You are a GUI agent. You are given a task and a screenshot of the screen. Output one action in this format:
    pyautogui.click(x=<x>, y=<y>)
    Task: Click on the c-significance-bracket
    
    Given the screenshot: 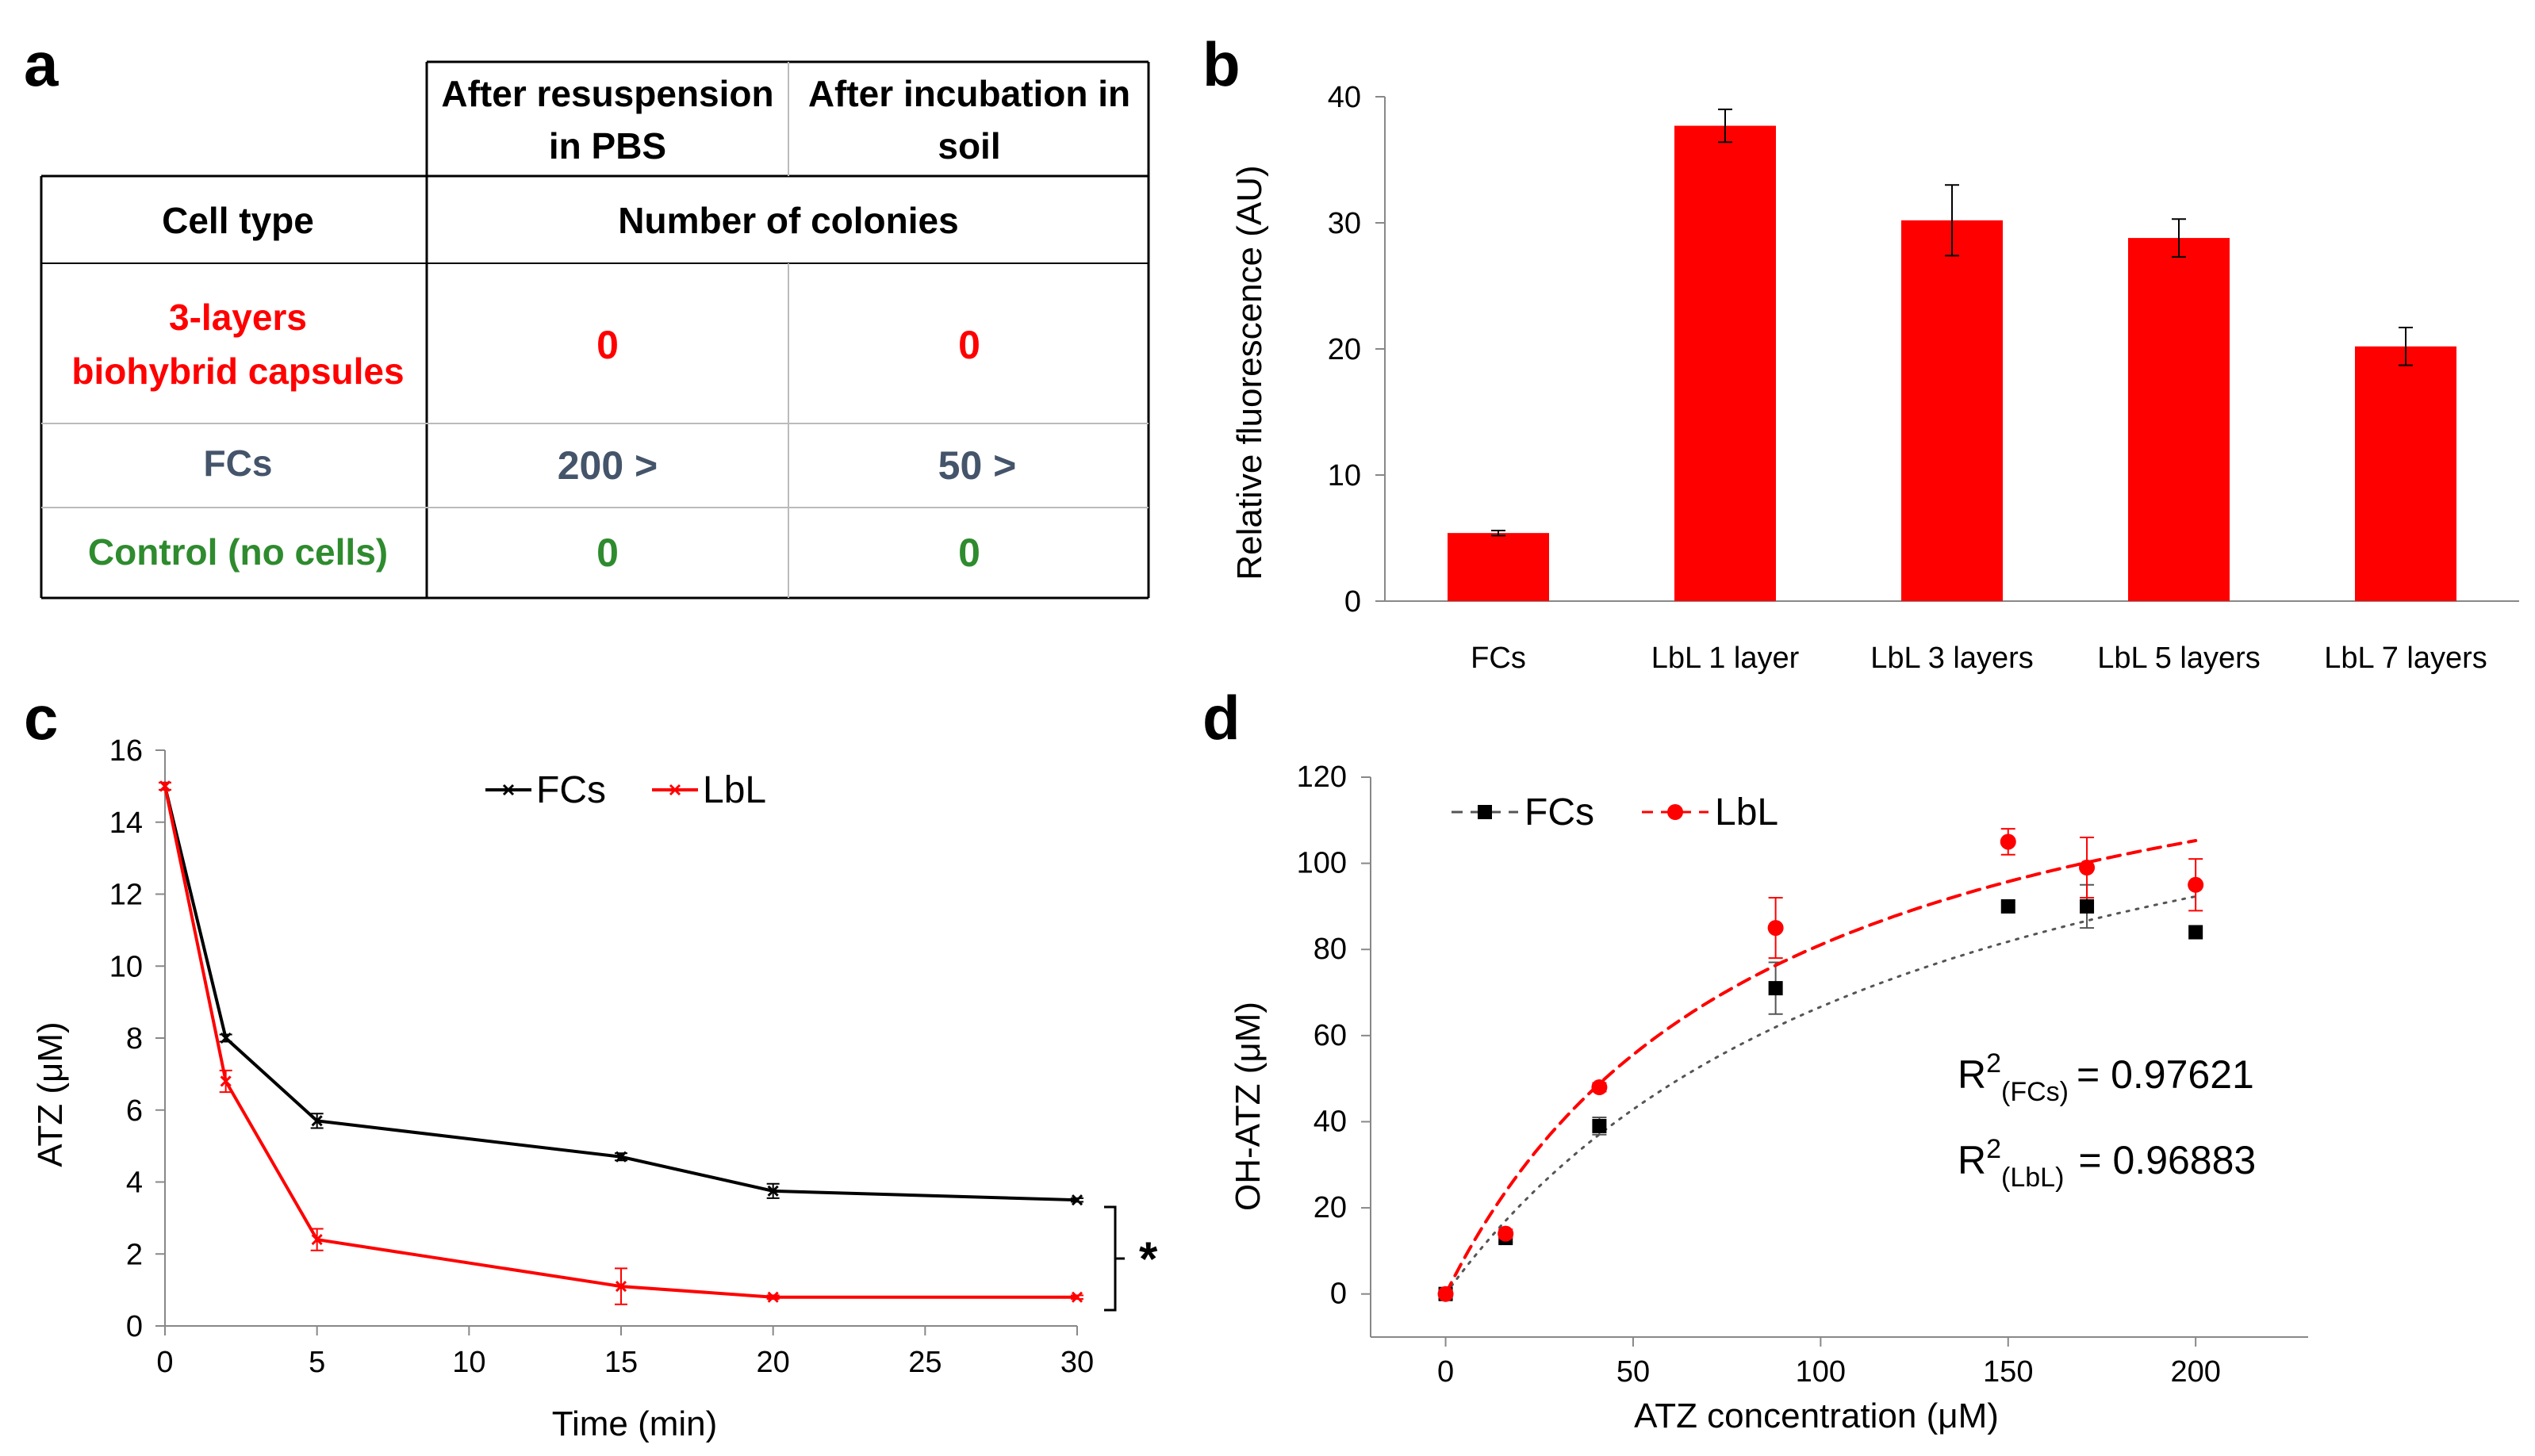 What is the action you would take?
    pyautogui.click(x=1114, y=1258)
    